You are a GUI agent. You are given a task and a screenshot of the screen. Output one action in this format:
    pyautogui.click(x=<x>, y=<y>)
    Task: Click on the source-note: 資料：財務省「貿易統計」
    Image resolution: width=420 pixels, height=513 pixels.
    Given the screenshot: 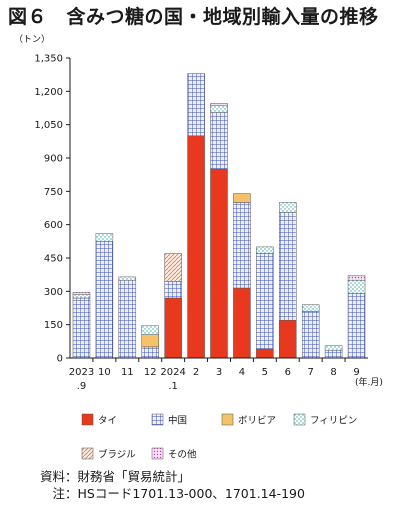 What is the action you would take?
    pyautogui.click(x=115, y=476)
    